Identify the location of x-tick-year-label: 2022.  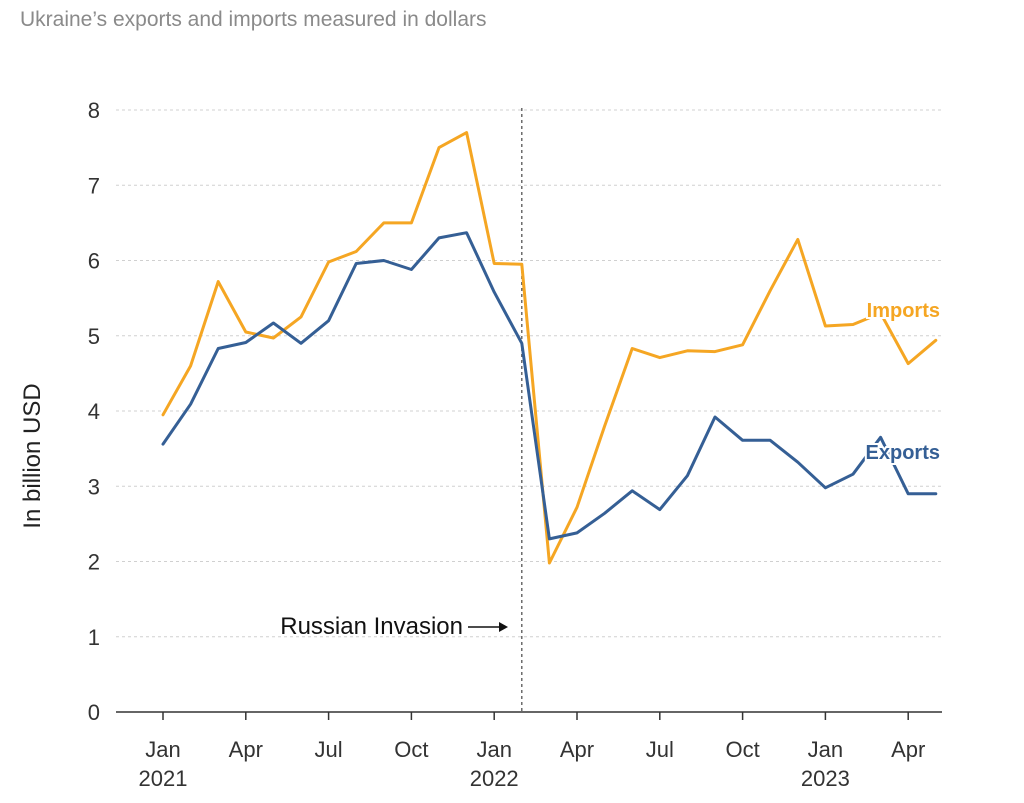
(494, 778).